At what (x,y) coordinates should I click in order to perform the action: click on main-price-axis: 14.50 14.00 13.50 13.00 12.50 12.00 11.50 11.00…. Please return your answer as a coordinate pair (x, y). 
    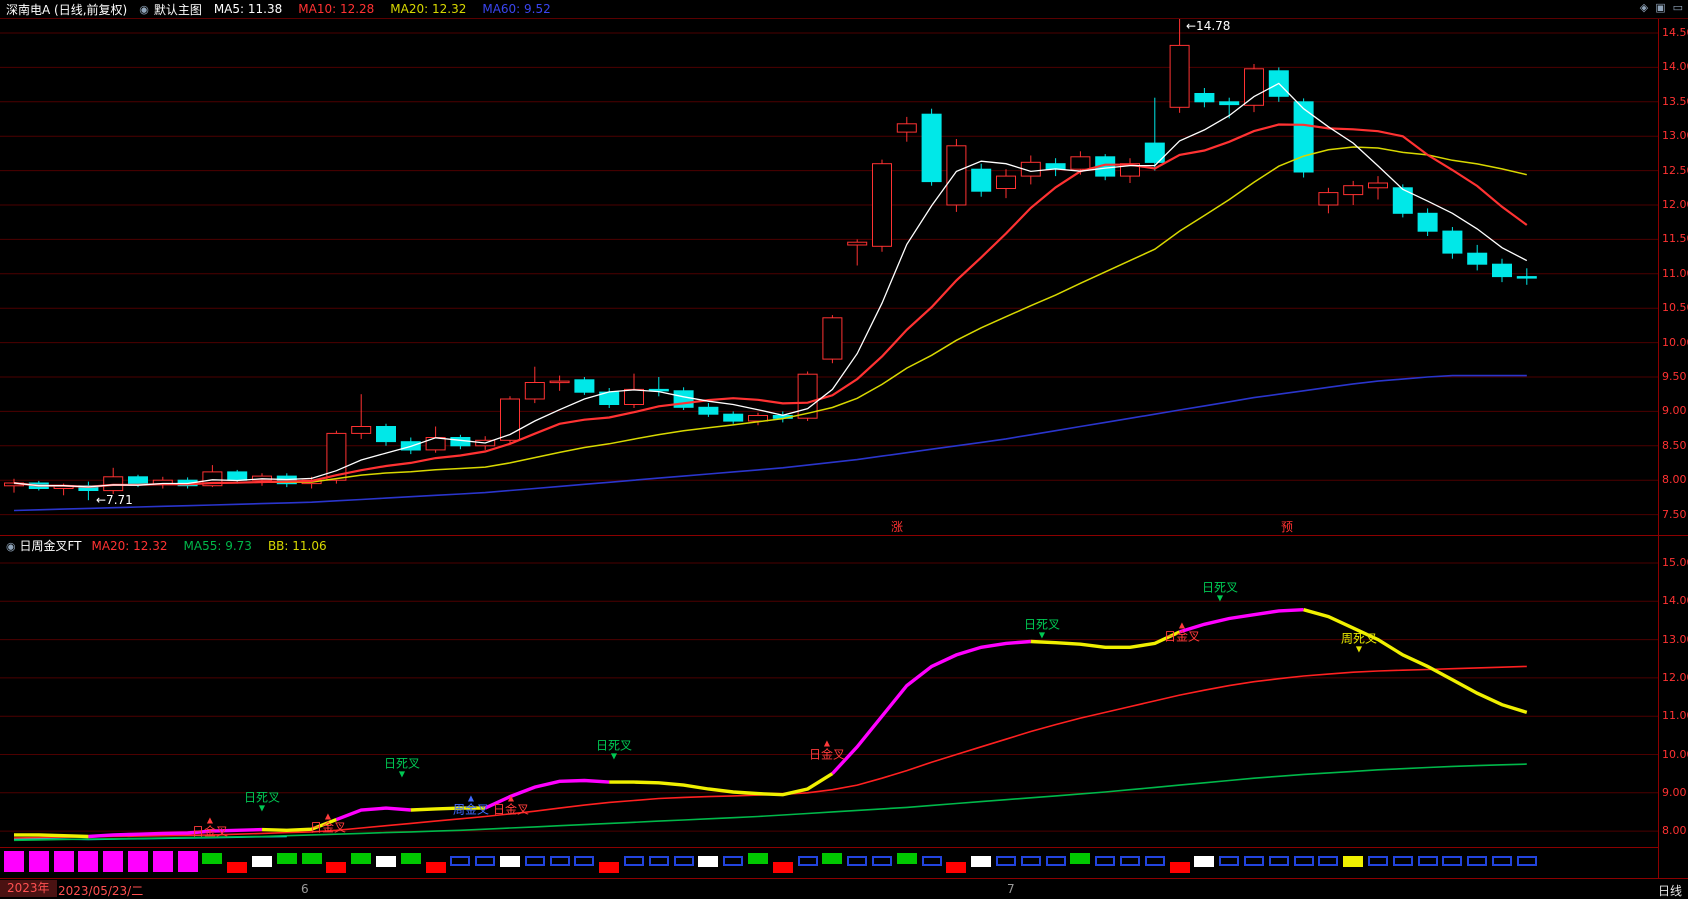
    Looking at the image, I should click on (1675, 449).